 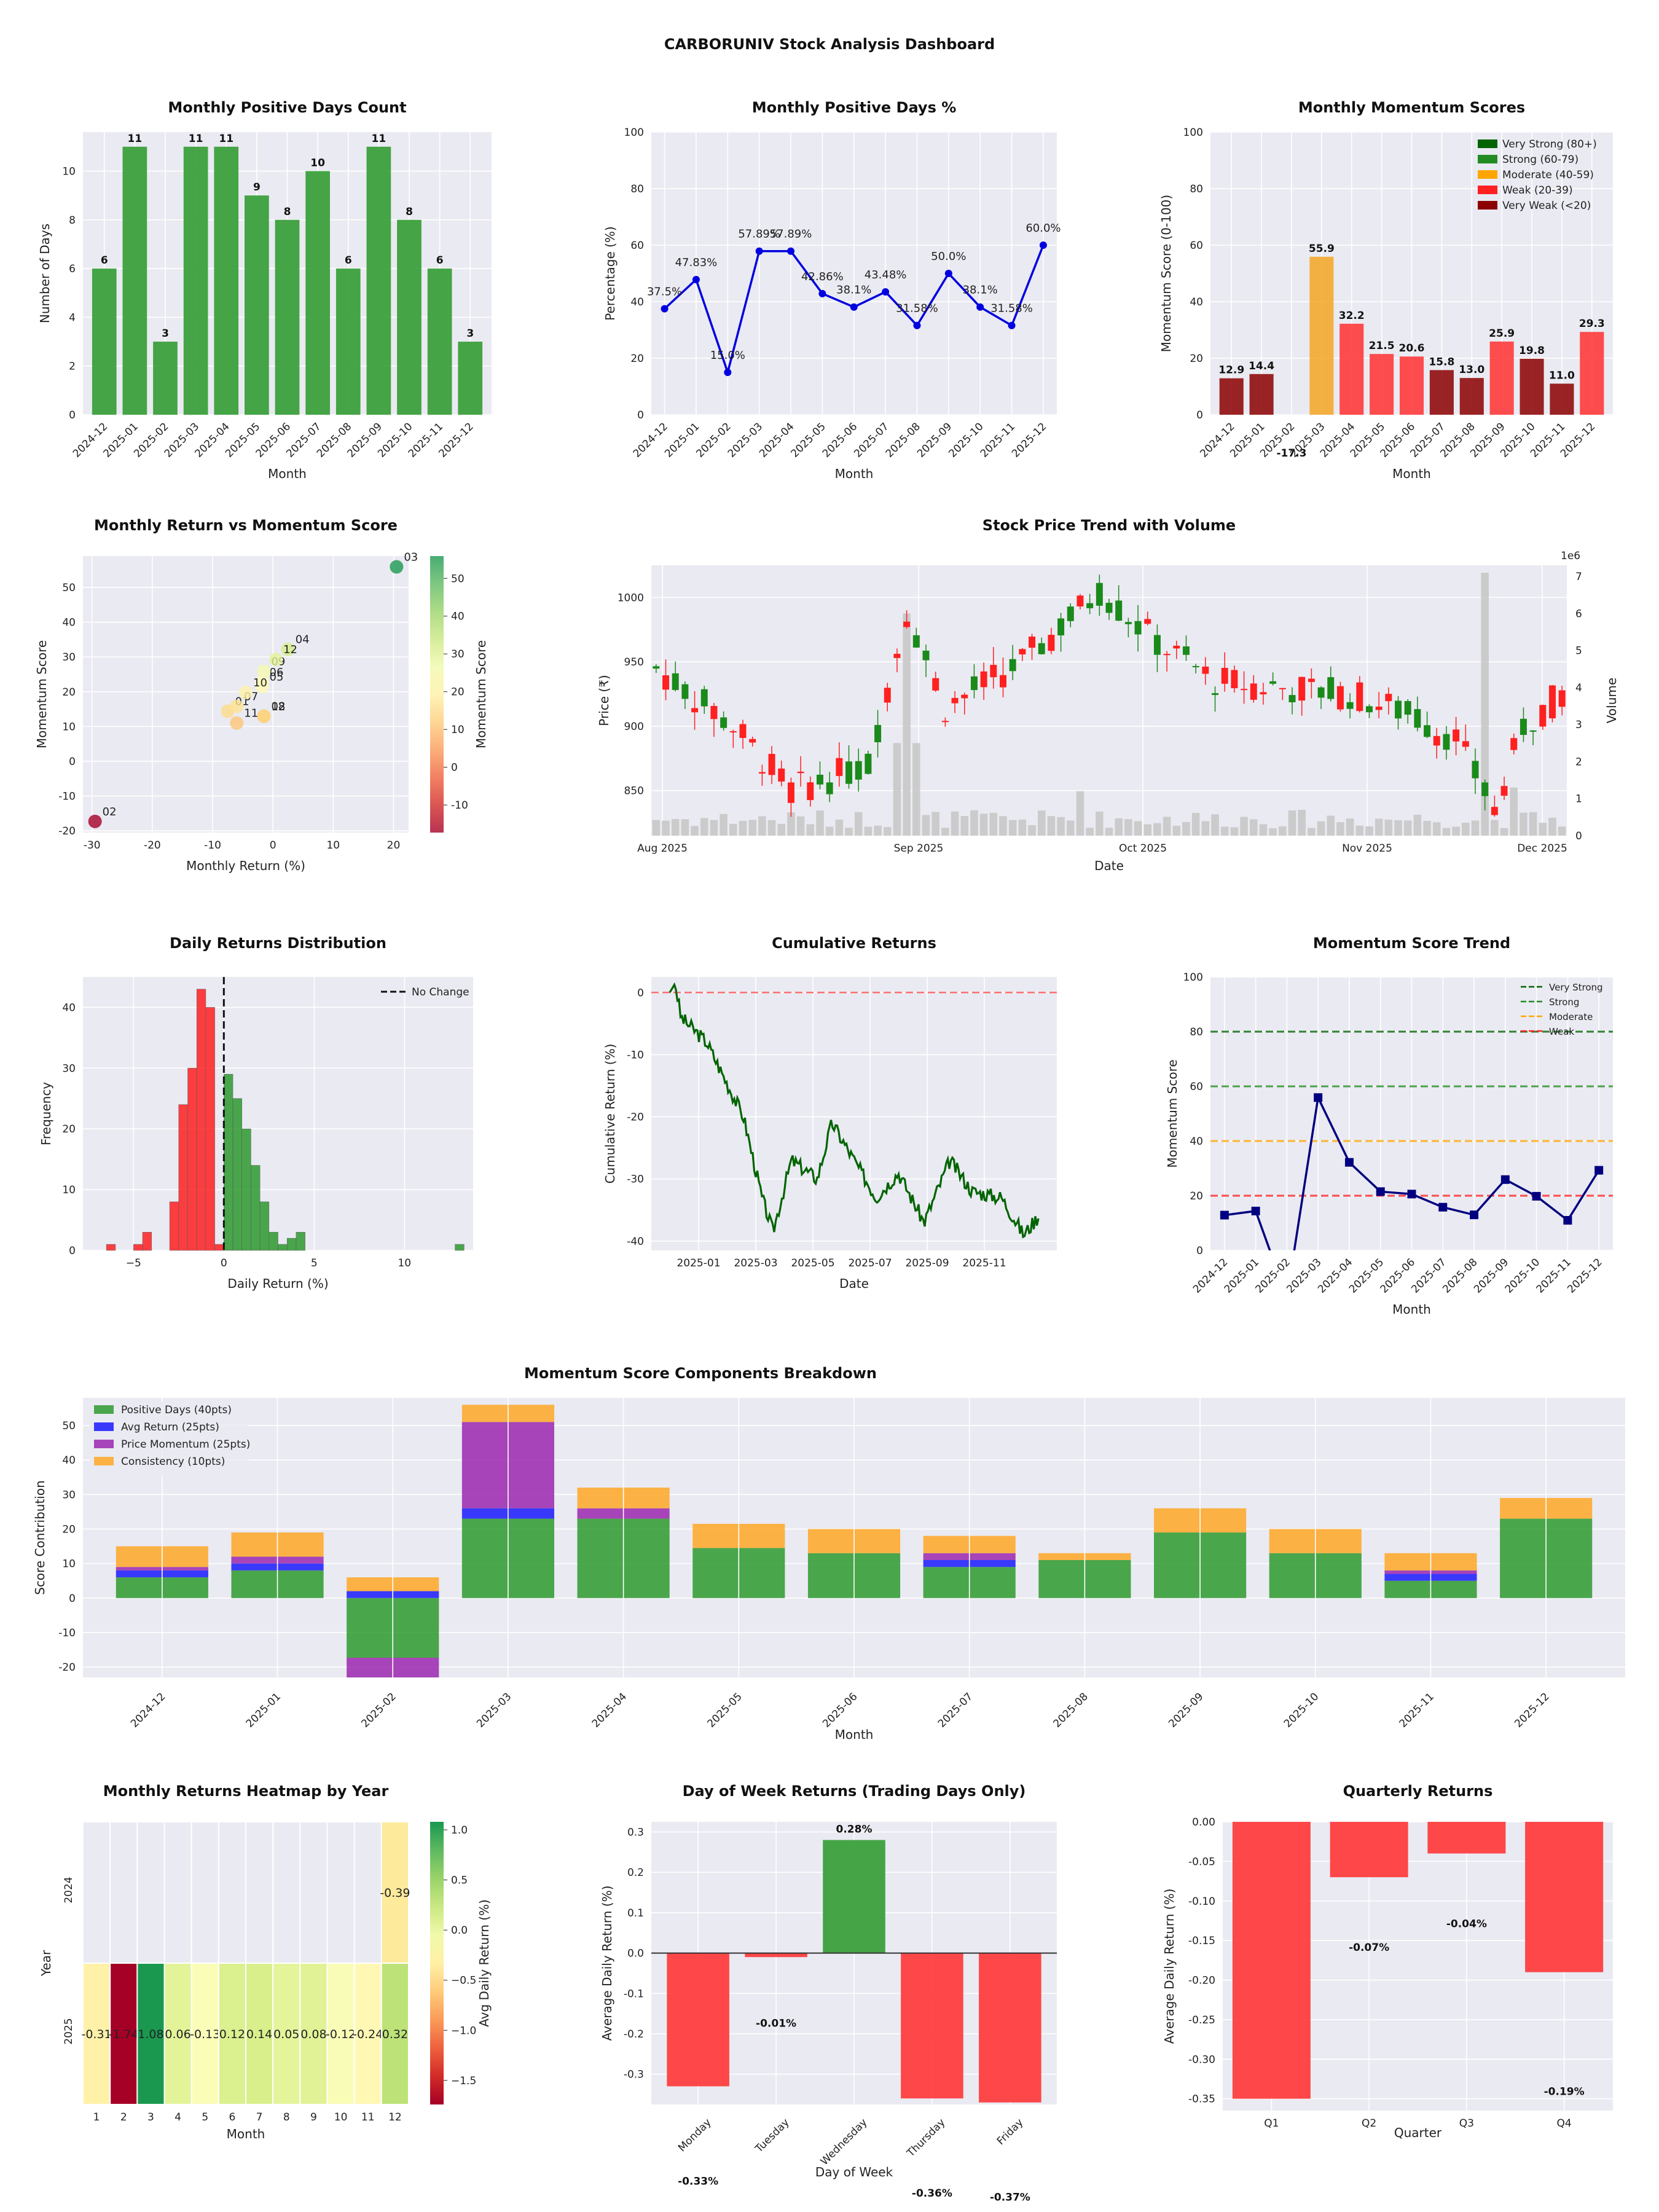 I want to click on data-label: -0.19%, so click(x=1564, y=2092).